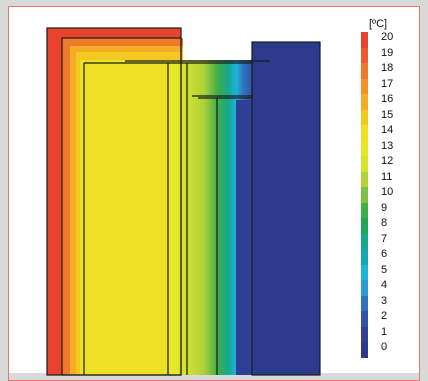 This screenshot has height=381, width=428. I want to click on legend-row: 2, so click(391, 318).